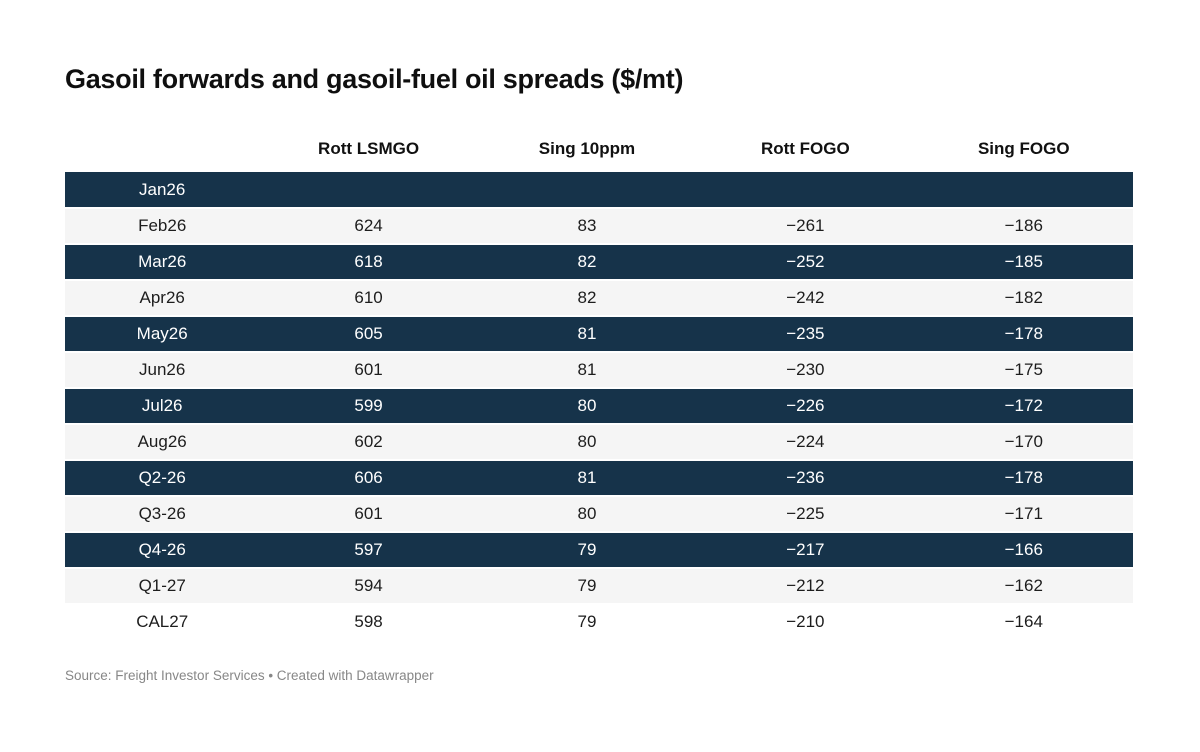  Describe the element at coordinates (1023, 442) in the screenshot. I see `cell-value: −170` at that location.